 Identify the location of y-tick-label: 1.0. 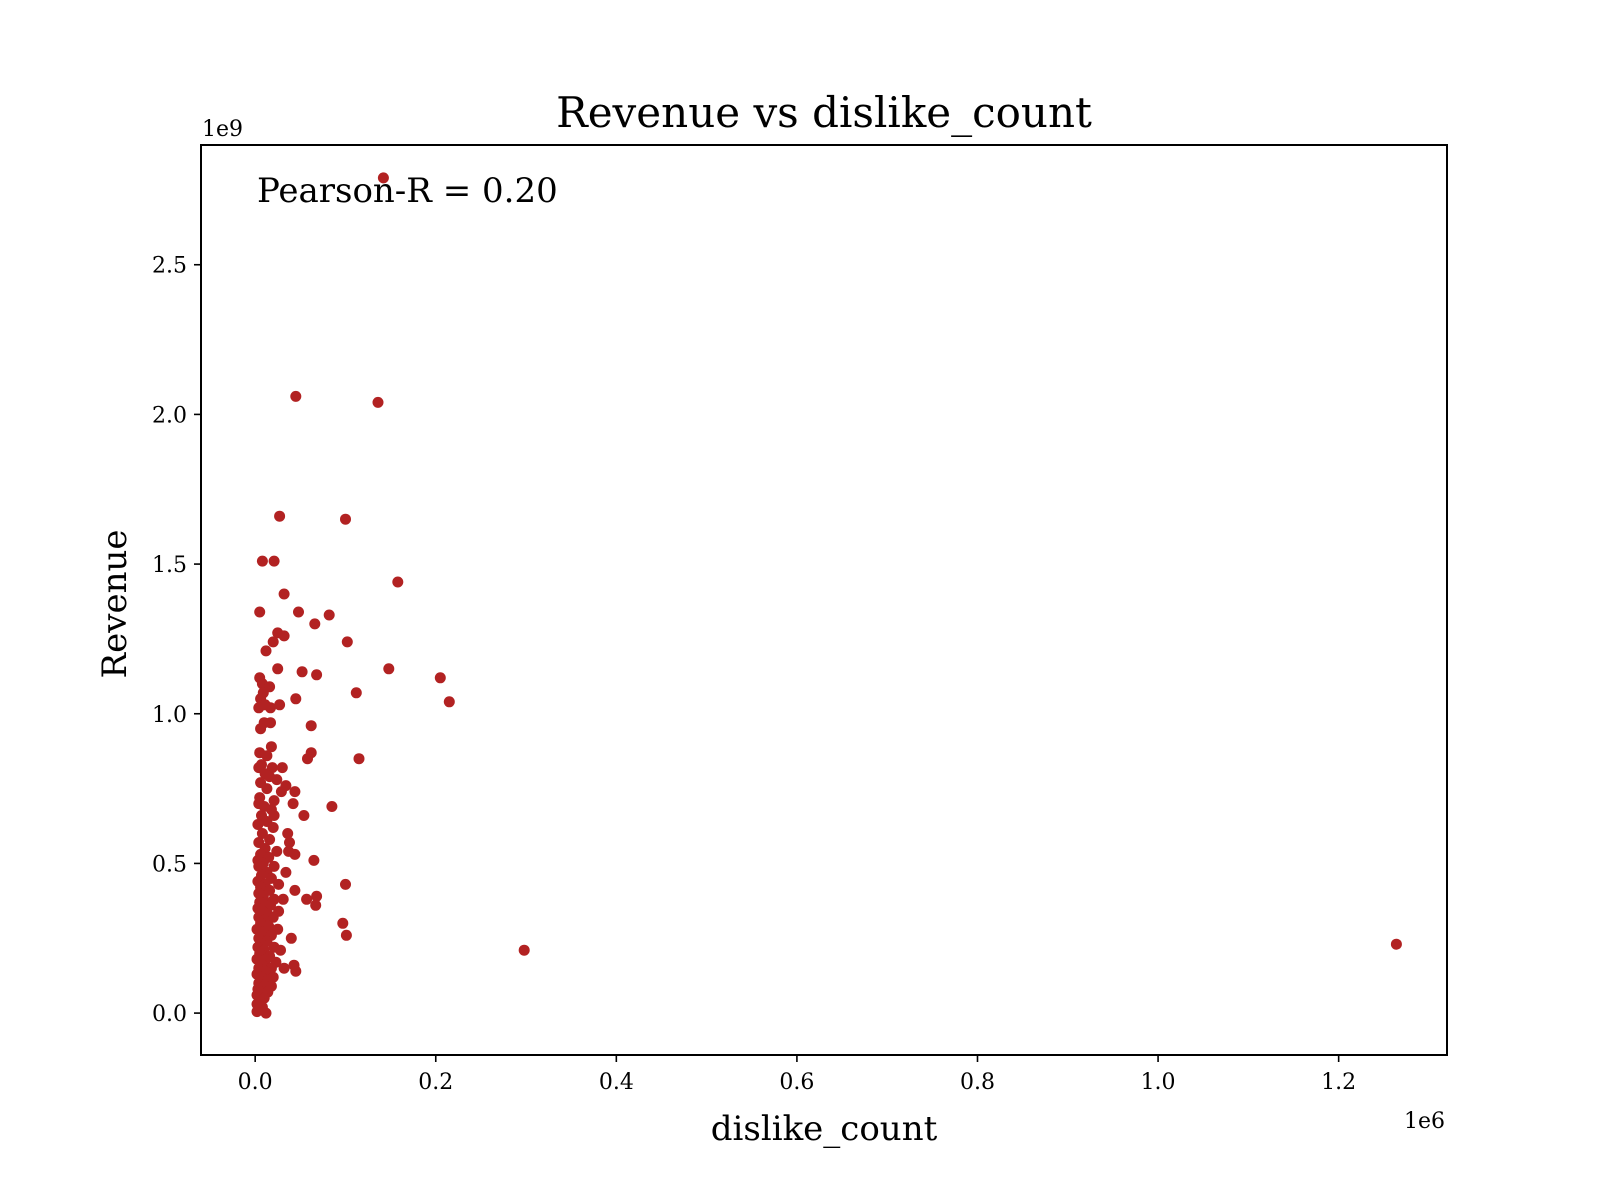
(169, 715).